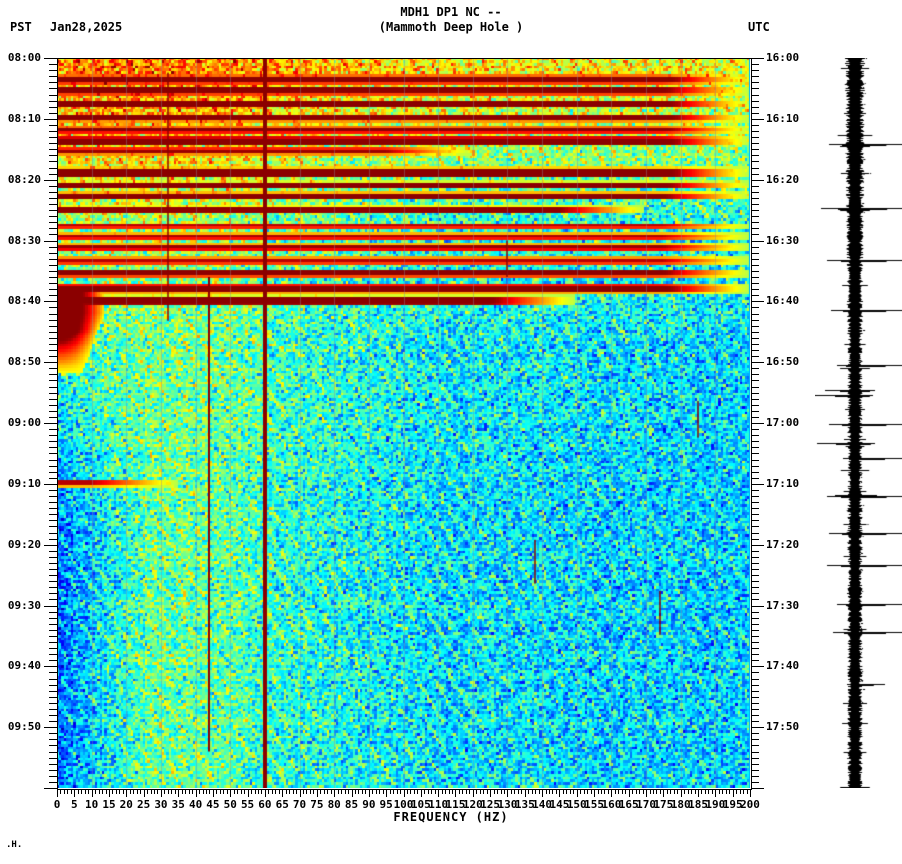  Describe the element at coordinates (451, 817) in the screenshot. I see `frequency-axis-title: FREQUENCY (HZ)` at that location.